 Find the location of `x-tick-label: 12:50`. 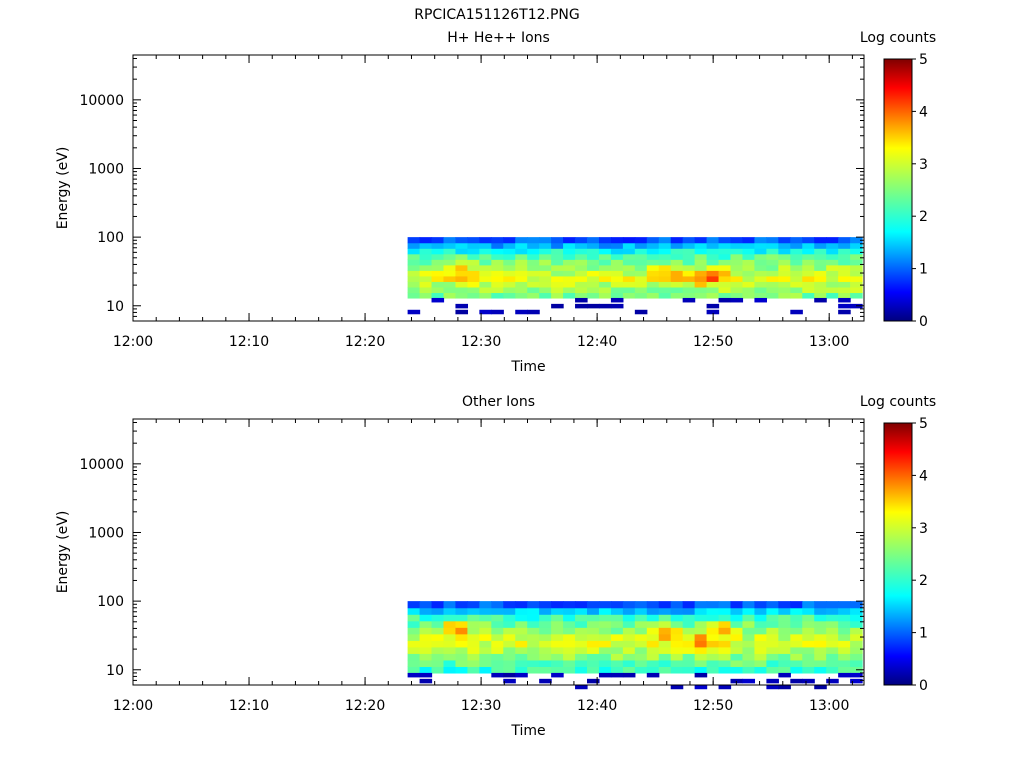

x-tick-label: 12:50 is located at coordinates (713, 342).